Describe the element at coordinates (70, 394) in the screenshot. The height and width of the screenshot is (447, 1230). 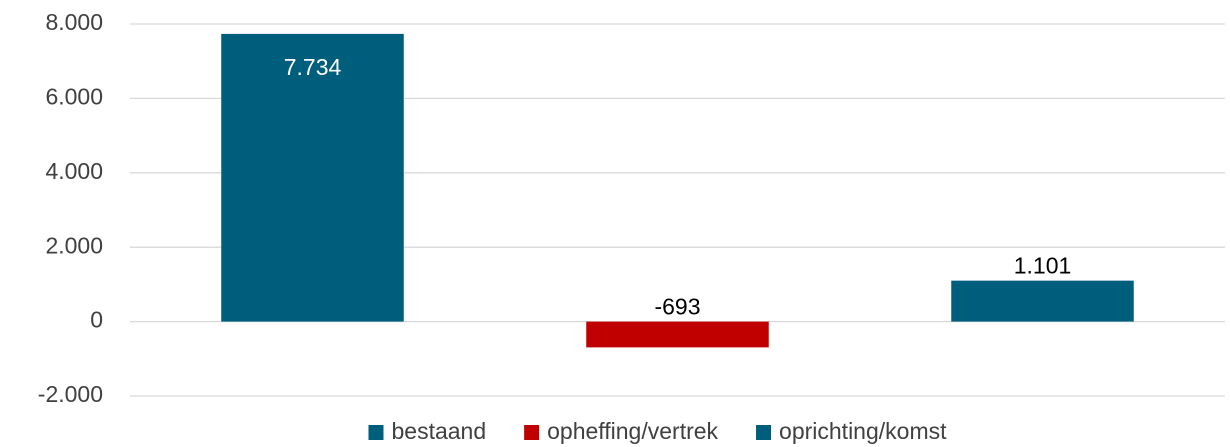
I see `y-tick-label: -2.000` at that location.